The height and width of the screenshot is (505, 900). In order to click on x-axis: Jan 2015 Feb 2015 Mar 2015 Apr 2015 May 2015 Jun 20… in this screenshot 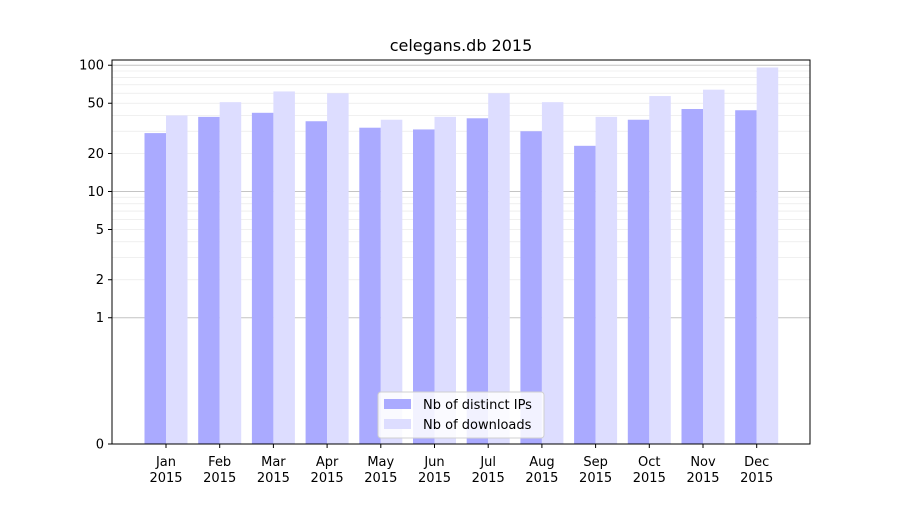, I will do `click(461, 465)`.